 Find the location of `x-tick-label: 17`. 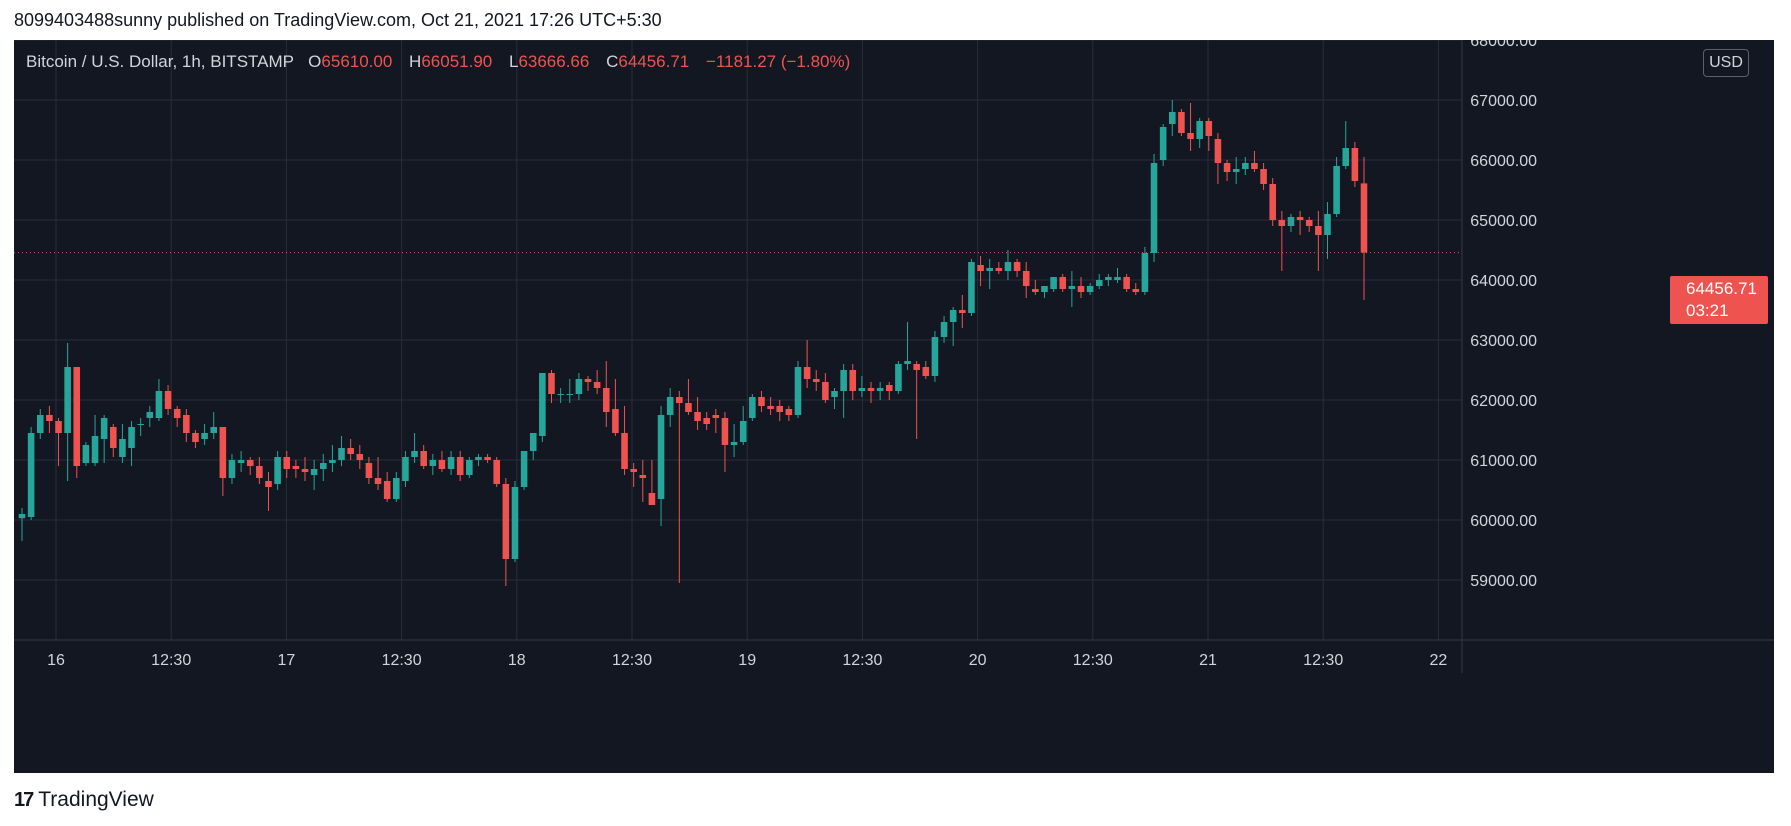

x-tick-label: 17 is located at coordinates (287, 660).